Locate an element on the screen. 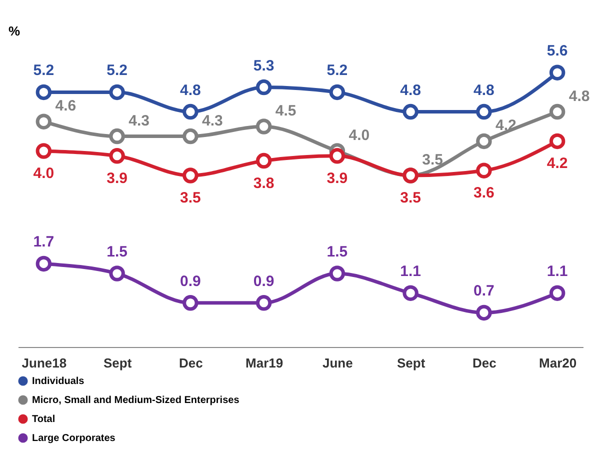  legend-label: Total is located at coordinates (44, 419).